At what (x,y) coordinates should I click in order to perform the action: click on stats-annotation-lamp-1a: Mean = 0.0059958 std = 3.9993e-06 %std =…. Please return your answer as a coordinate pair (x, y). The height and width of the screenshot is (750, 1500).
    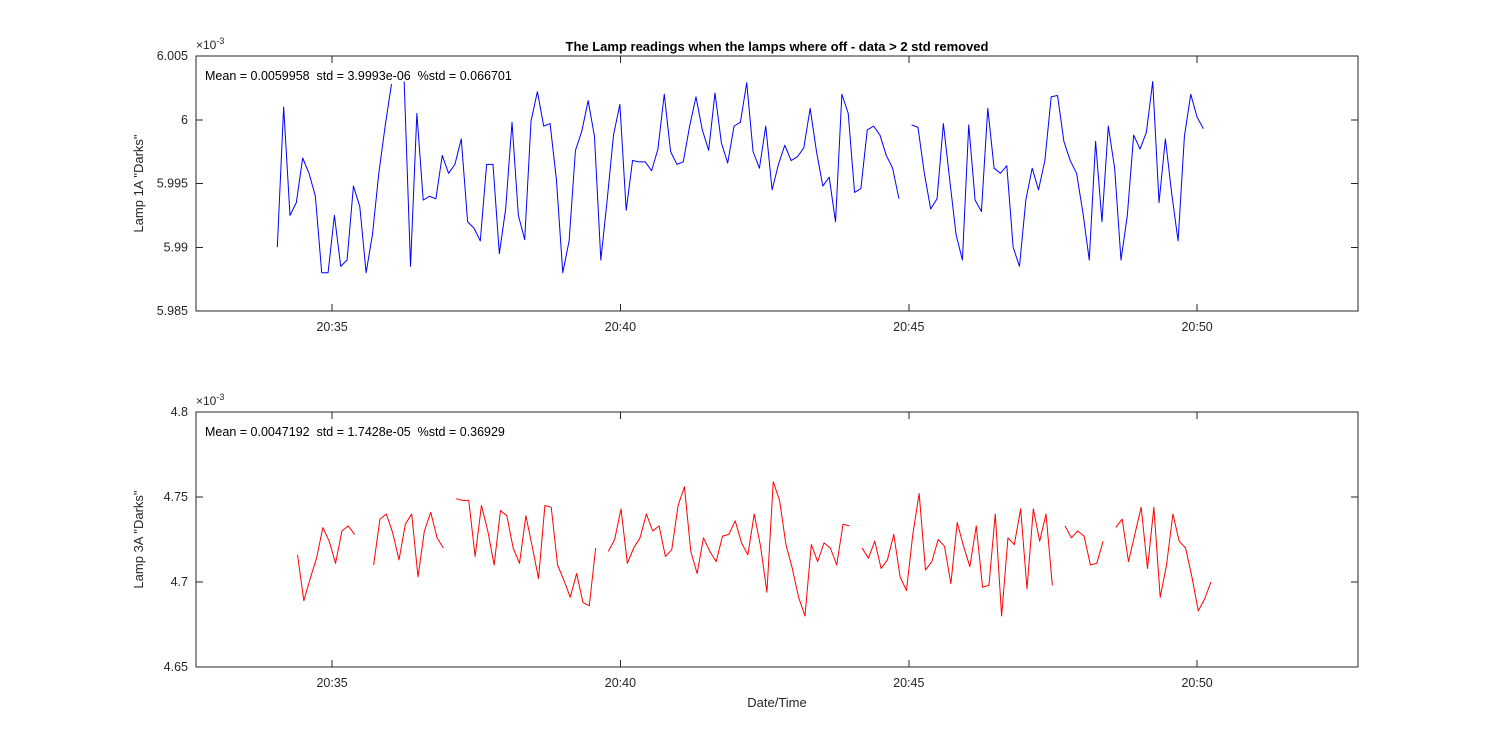
    Looking at the image, I should click on (358, 76).